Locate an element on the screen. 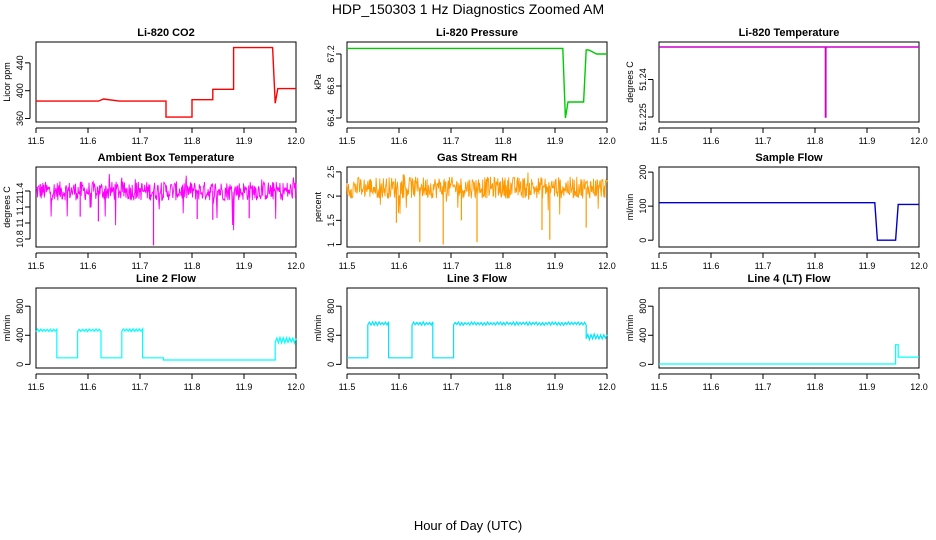 The height and width of the screenshot is (540, 936). panel-title: Li-820 CO2 is located at coordinates (165, 33).